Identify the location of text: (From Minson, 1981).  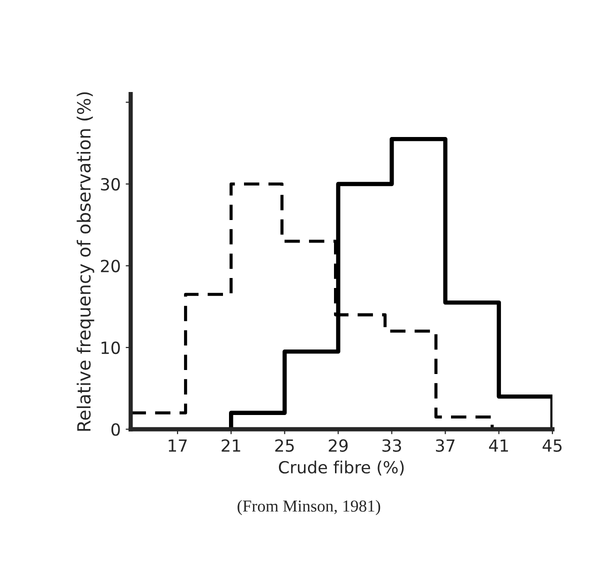
(309, 508).